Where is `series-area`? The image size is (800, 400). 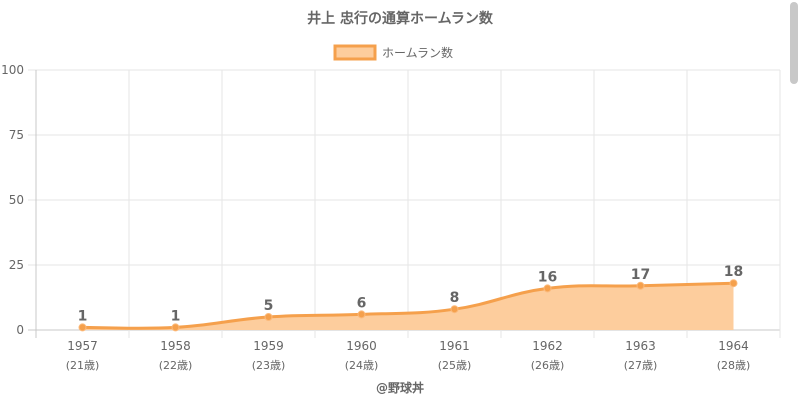 series-area is located at coordinates (408, 306).